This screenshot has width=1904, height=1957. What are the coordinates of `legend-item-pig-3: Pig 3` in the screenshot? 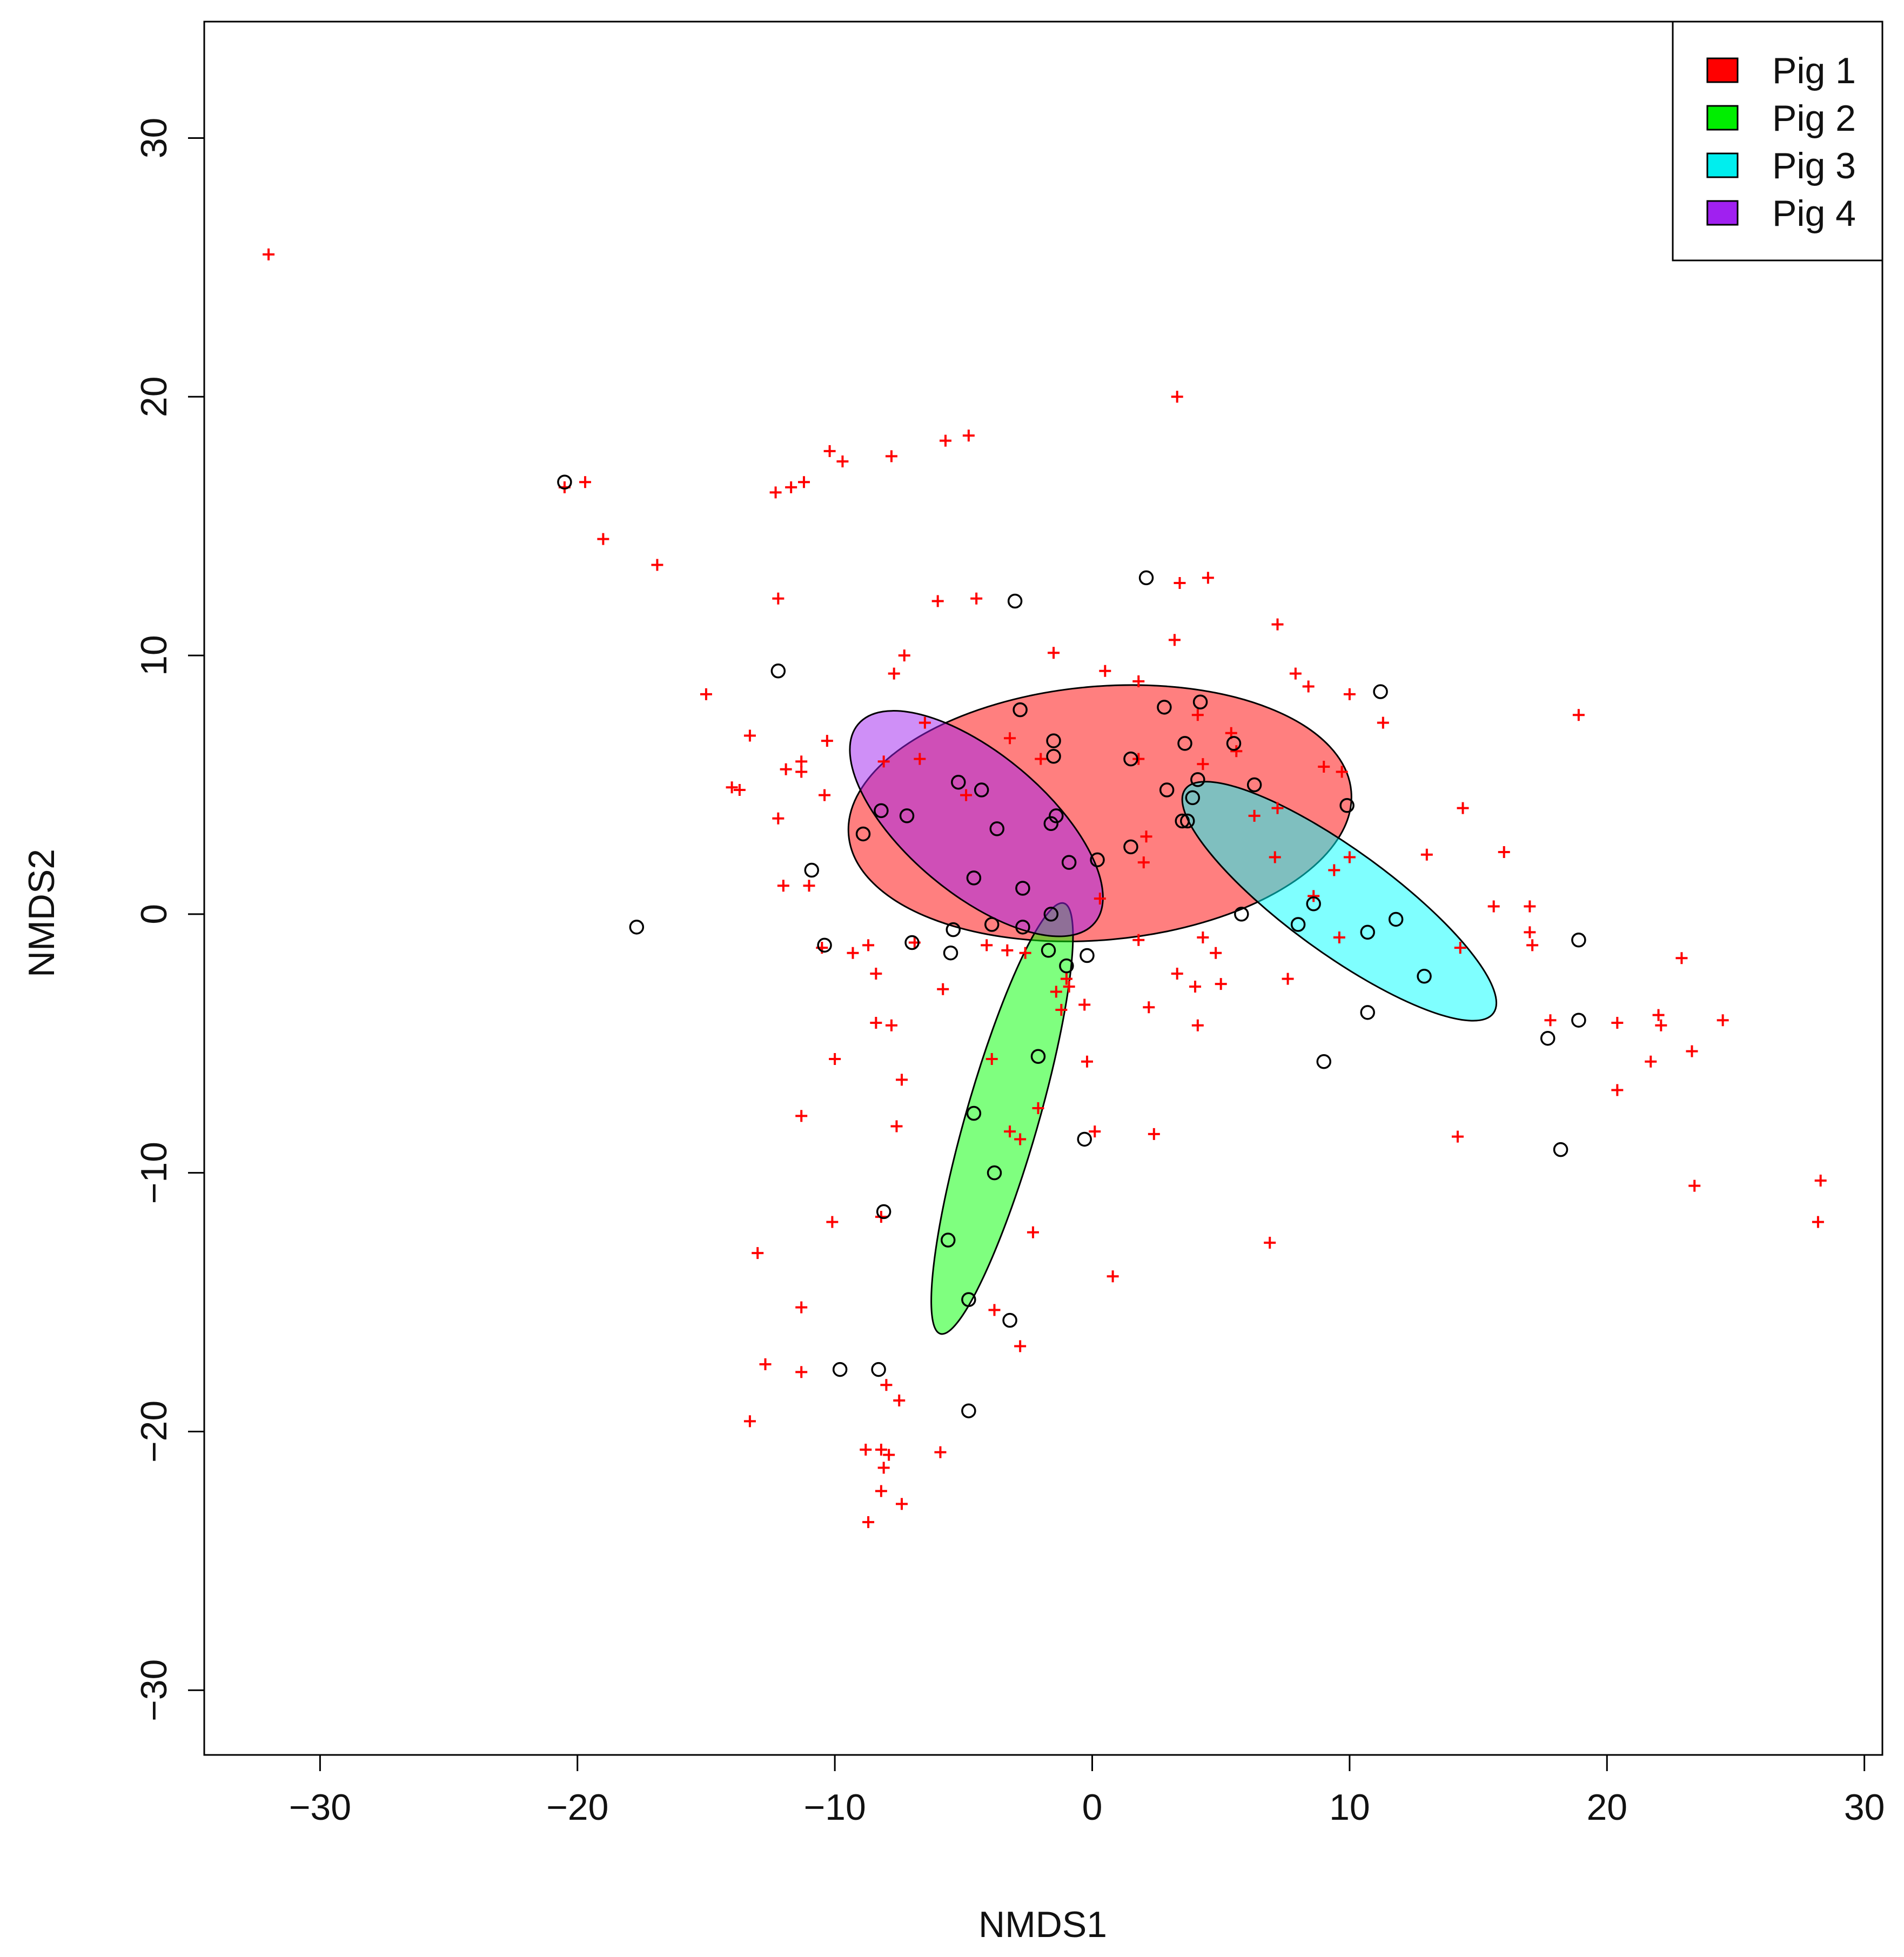 It's located at (1781, 165).